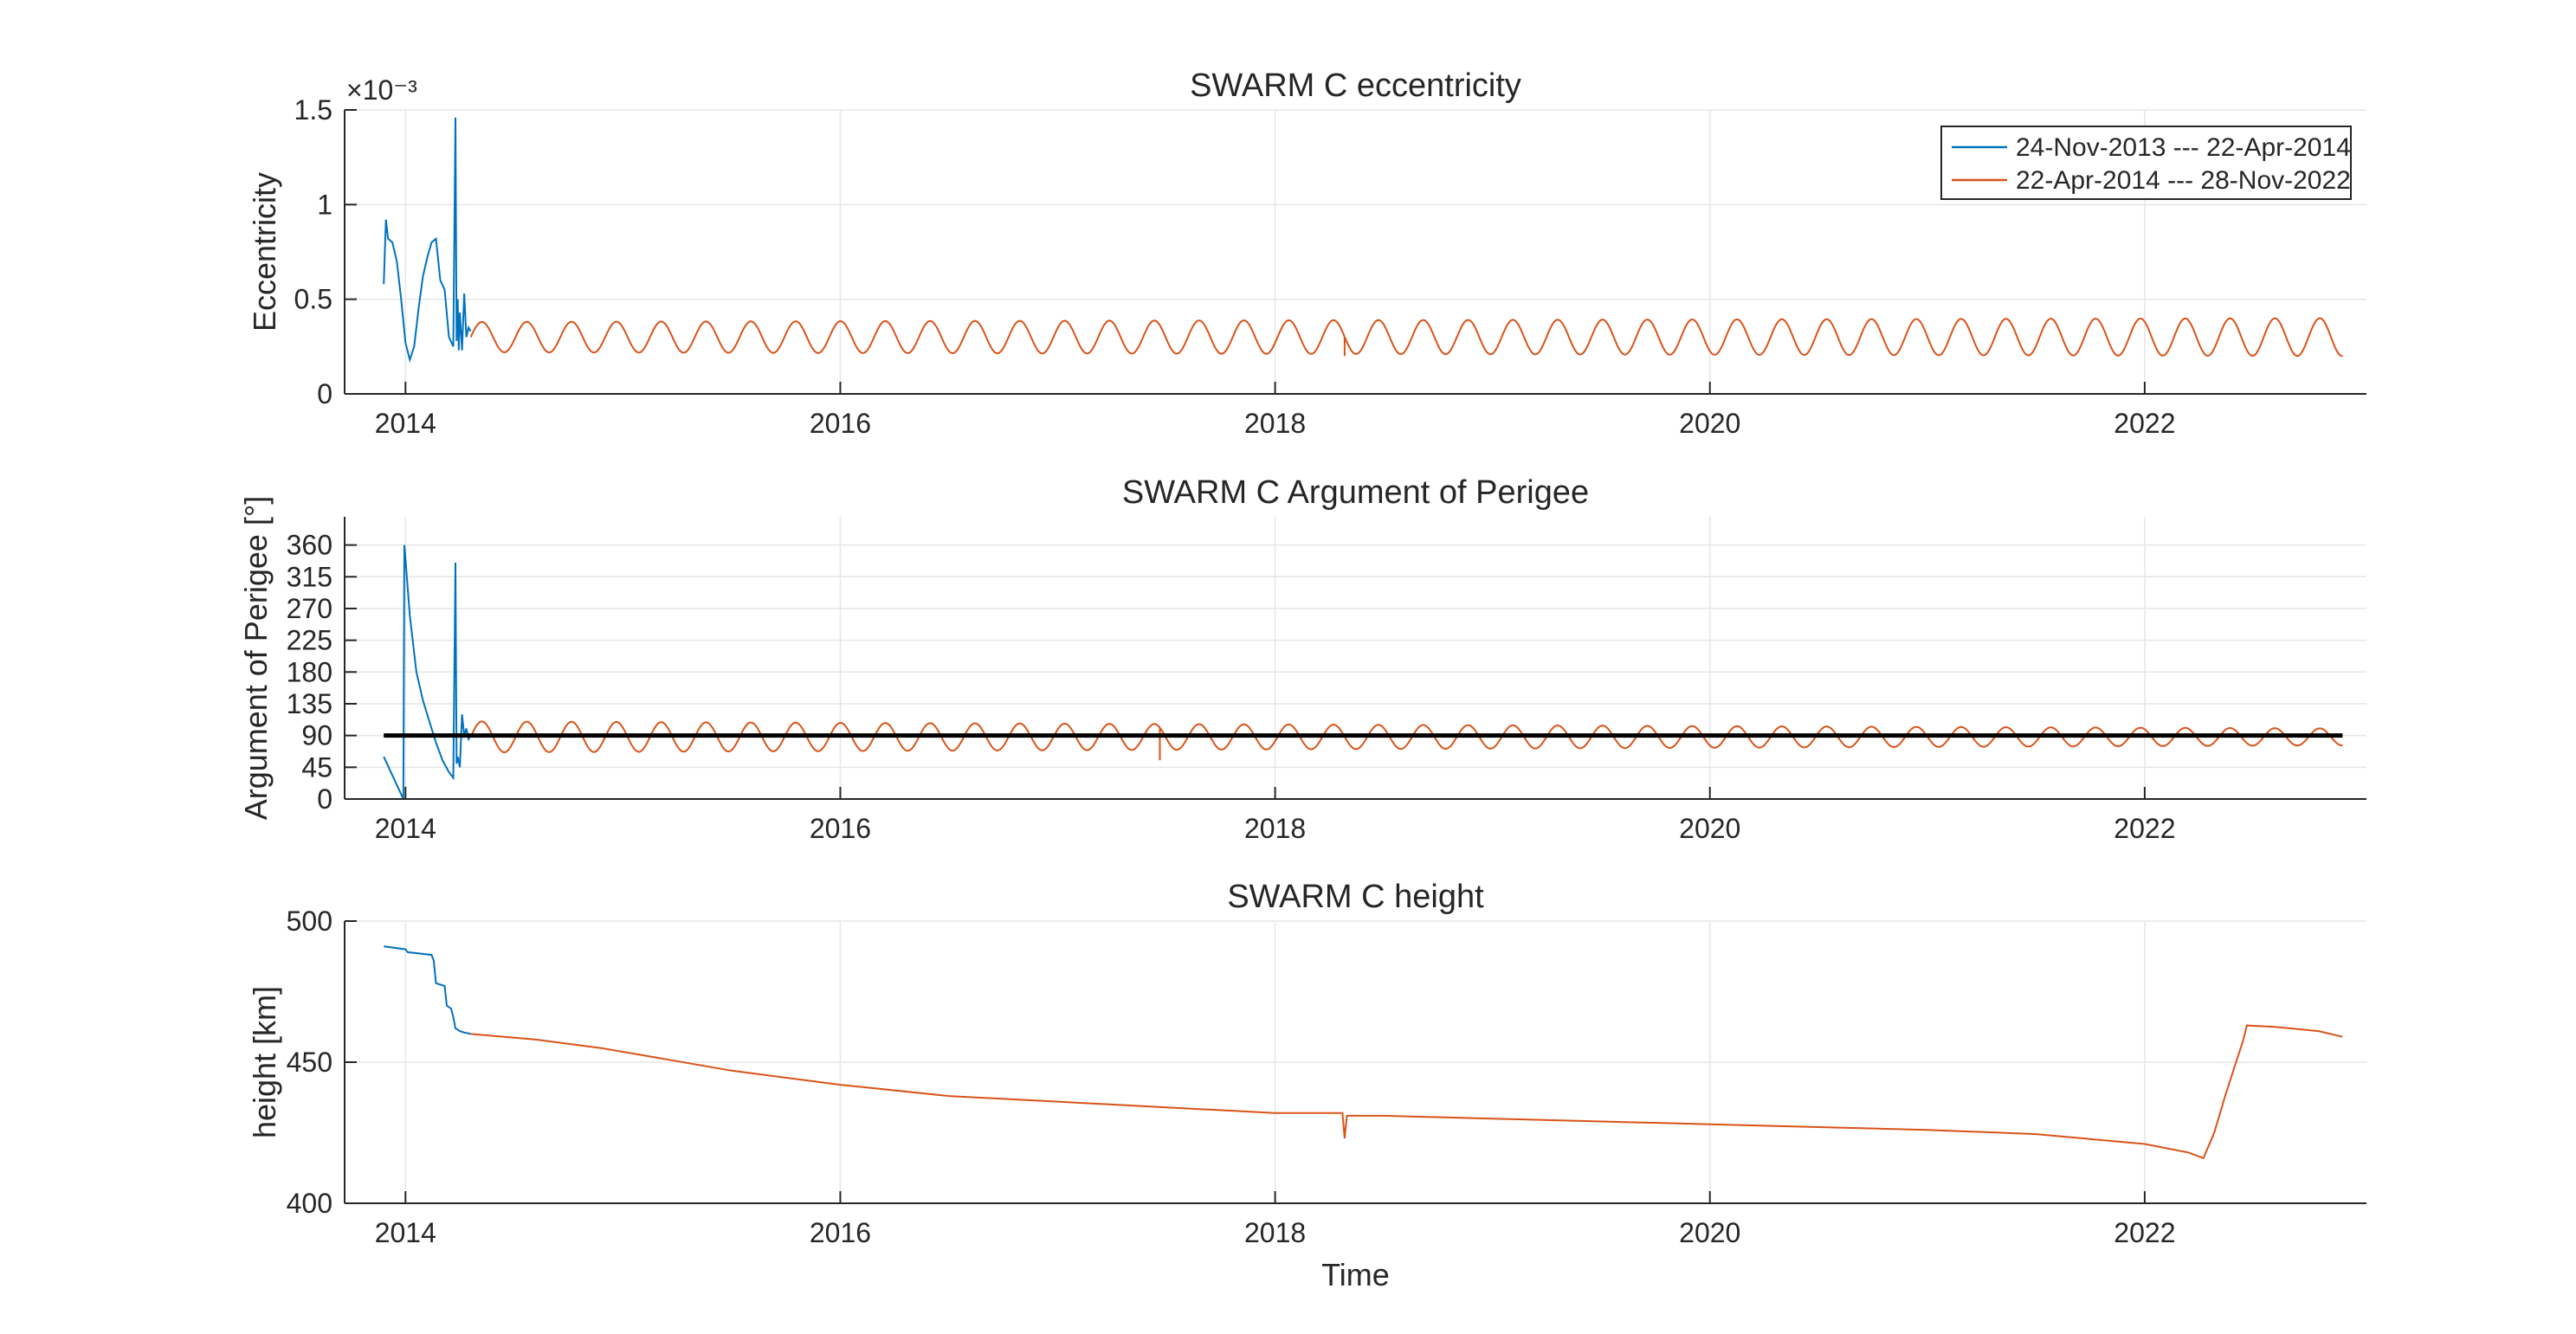 Image resolution: width=2576 pixels, height=1334 pixels. Describe the element at coordinates (309, 1062) in the screenshot. I see `y-tick-label: 450` at that location.